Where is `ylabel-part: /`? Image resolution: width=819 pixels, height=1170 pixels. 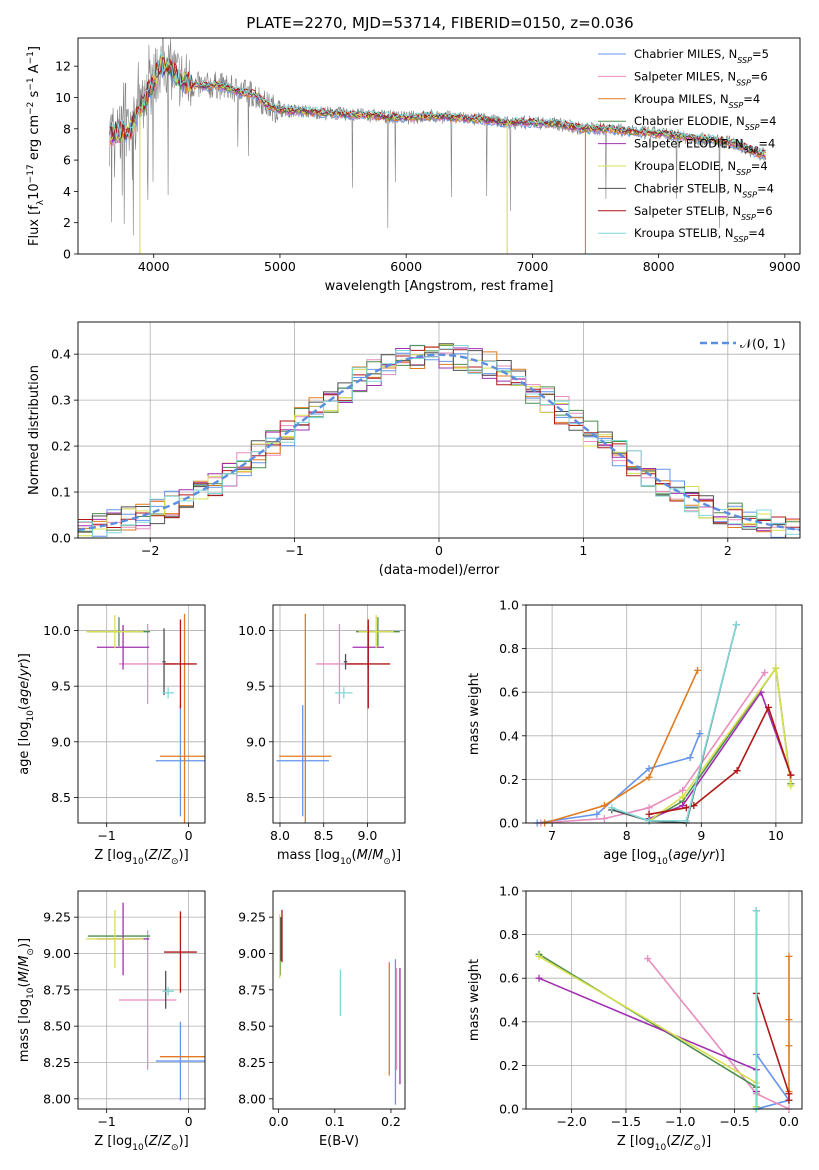
ylabel-part: / is located at coordinates (24, 678).